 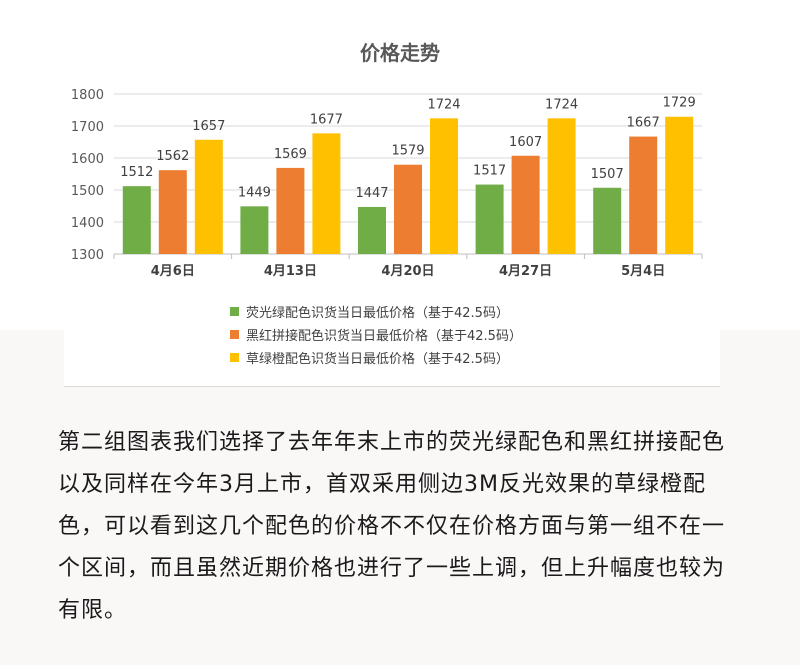 I want to click on legend-swatch-orange, so click(x=234, y=334).